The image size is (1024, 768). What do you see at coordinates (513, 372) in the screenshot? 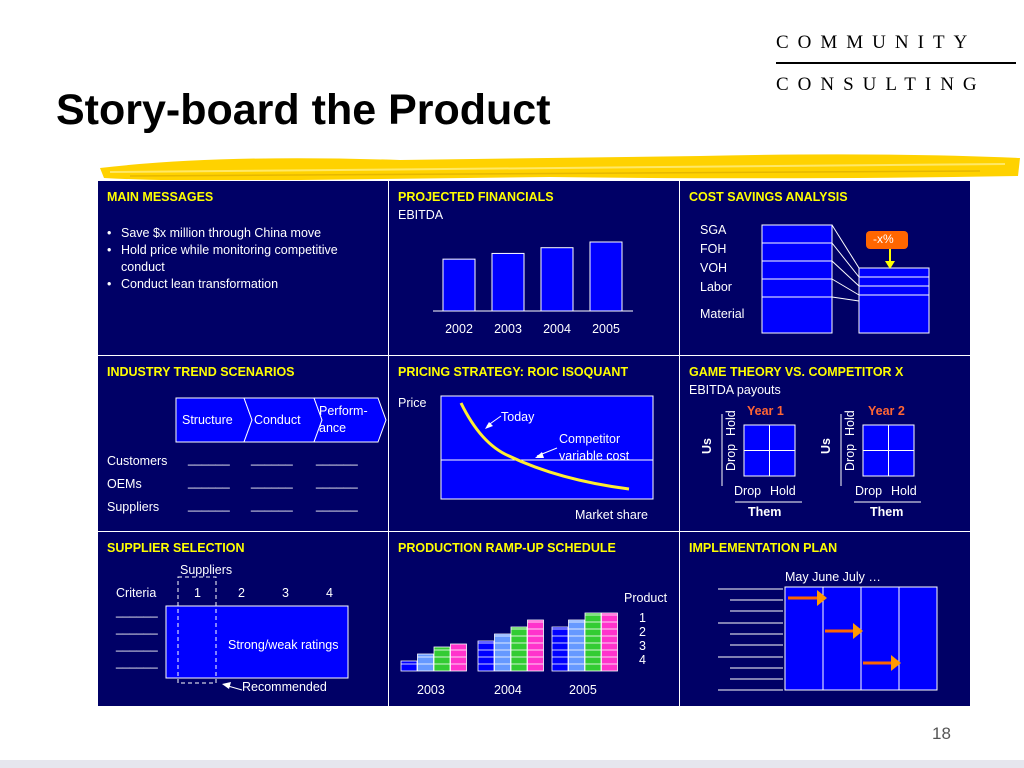
I see `panel-title: PRICING STRATEGY: ROIC ISOQUANT` at bounding box center [513, 372].